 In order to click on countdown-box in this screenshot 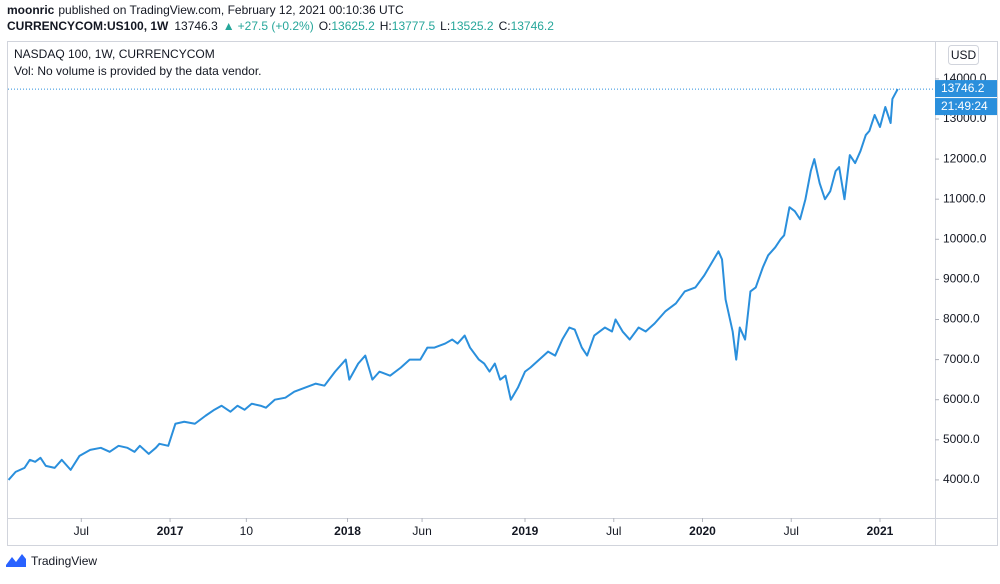, I will do `click(966, 107)`.